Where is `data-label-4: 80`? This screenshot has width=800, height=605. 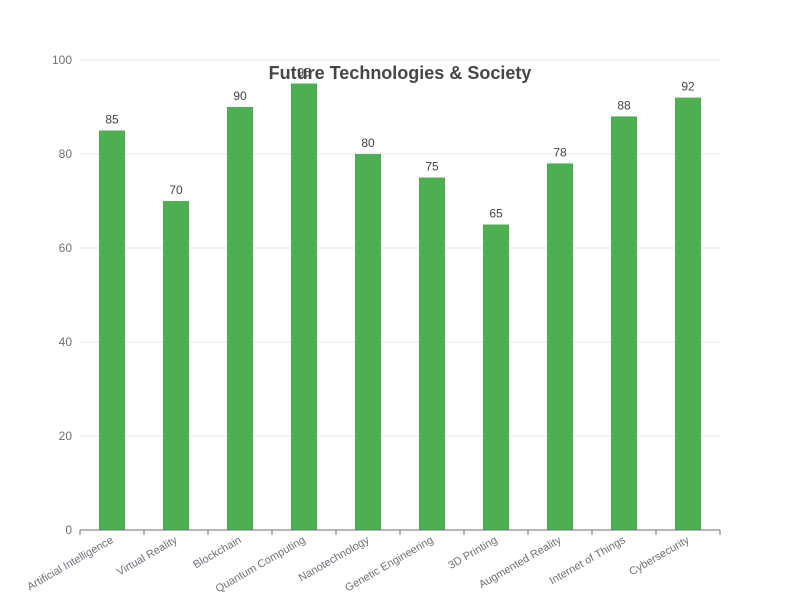
data-label-4: 80 is located at coordinates (368, 143).